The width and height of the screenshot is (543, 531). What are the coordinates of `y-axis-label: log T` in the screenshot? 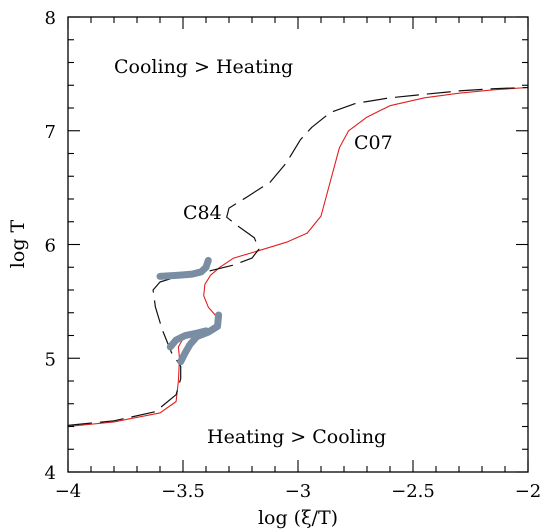 It's located at (18, 243).